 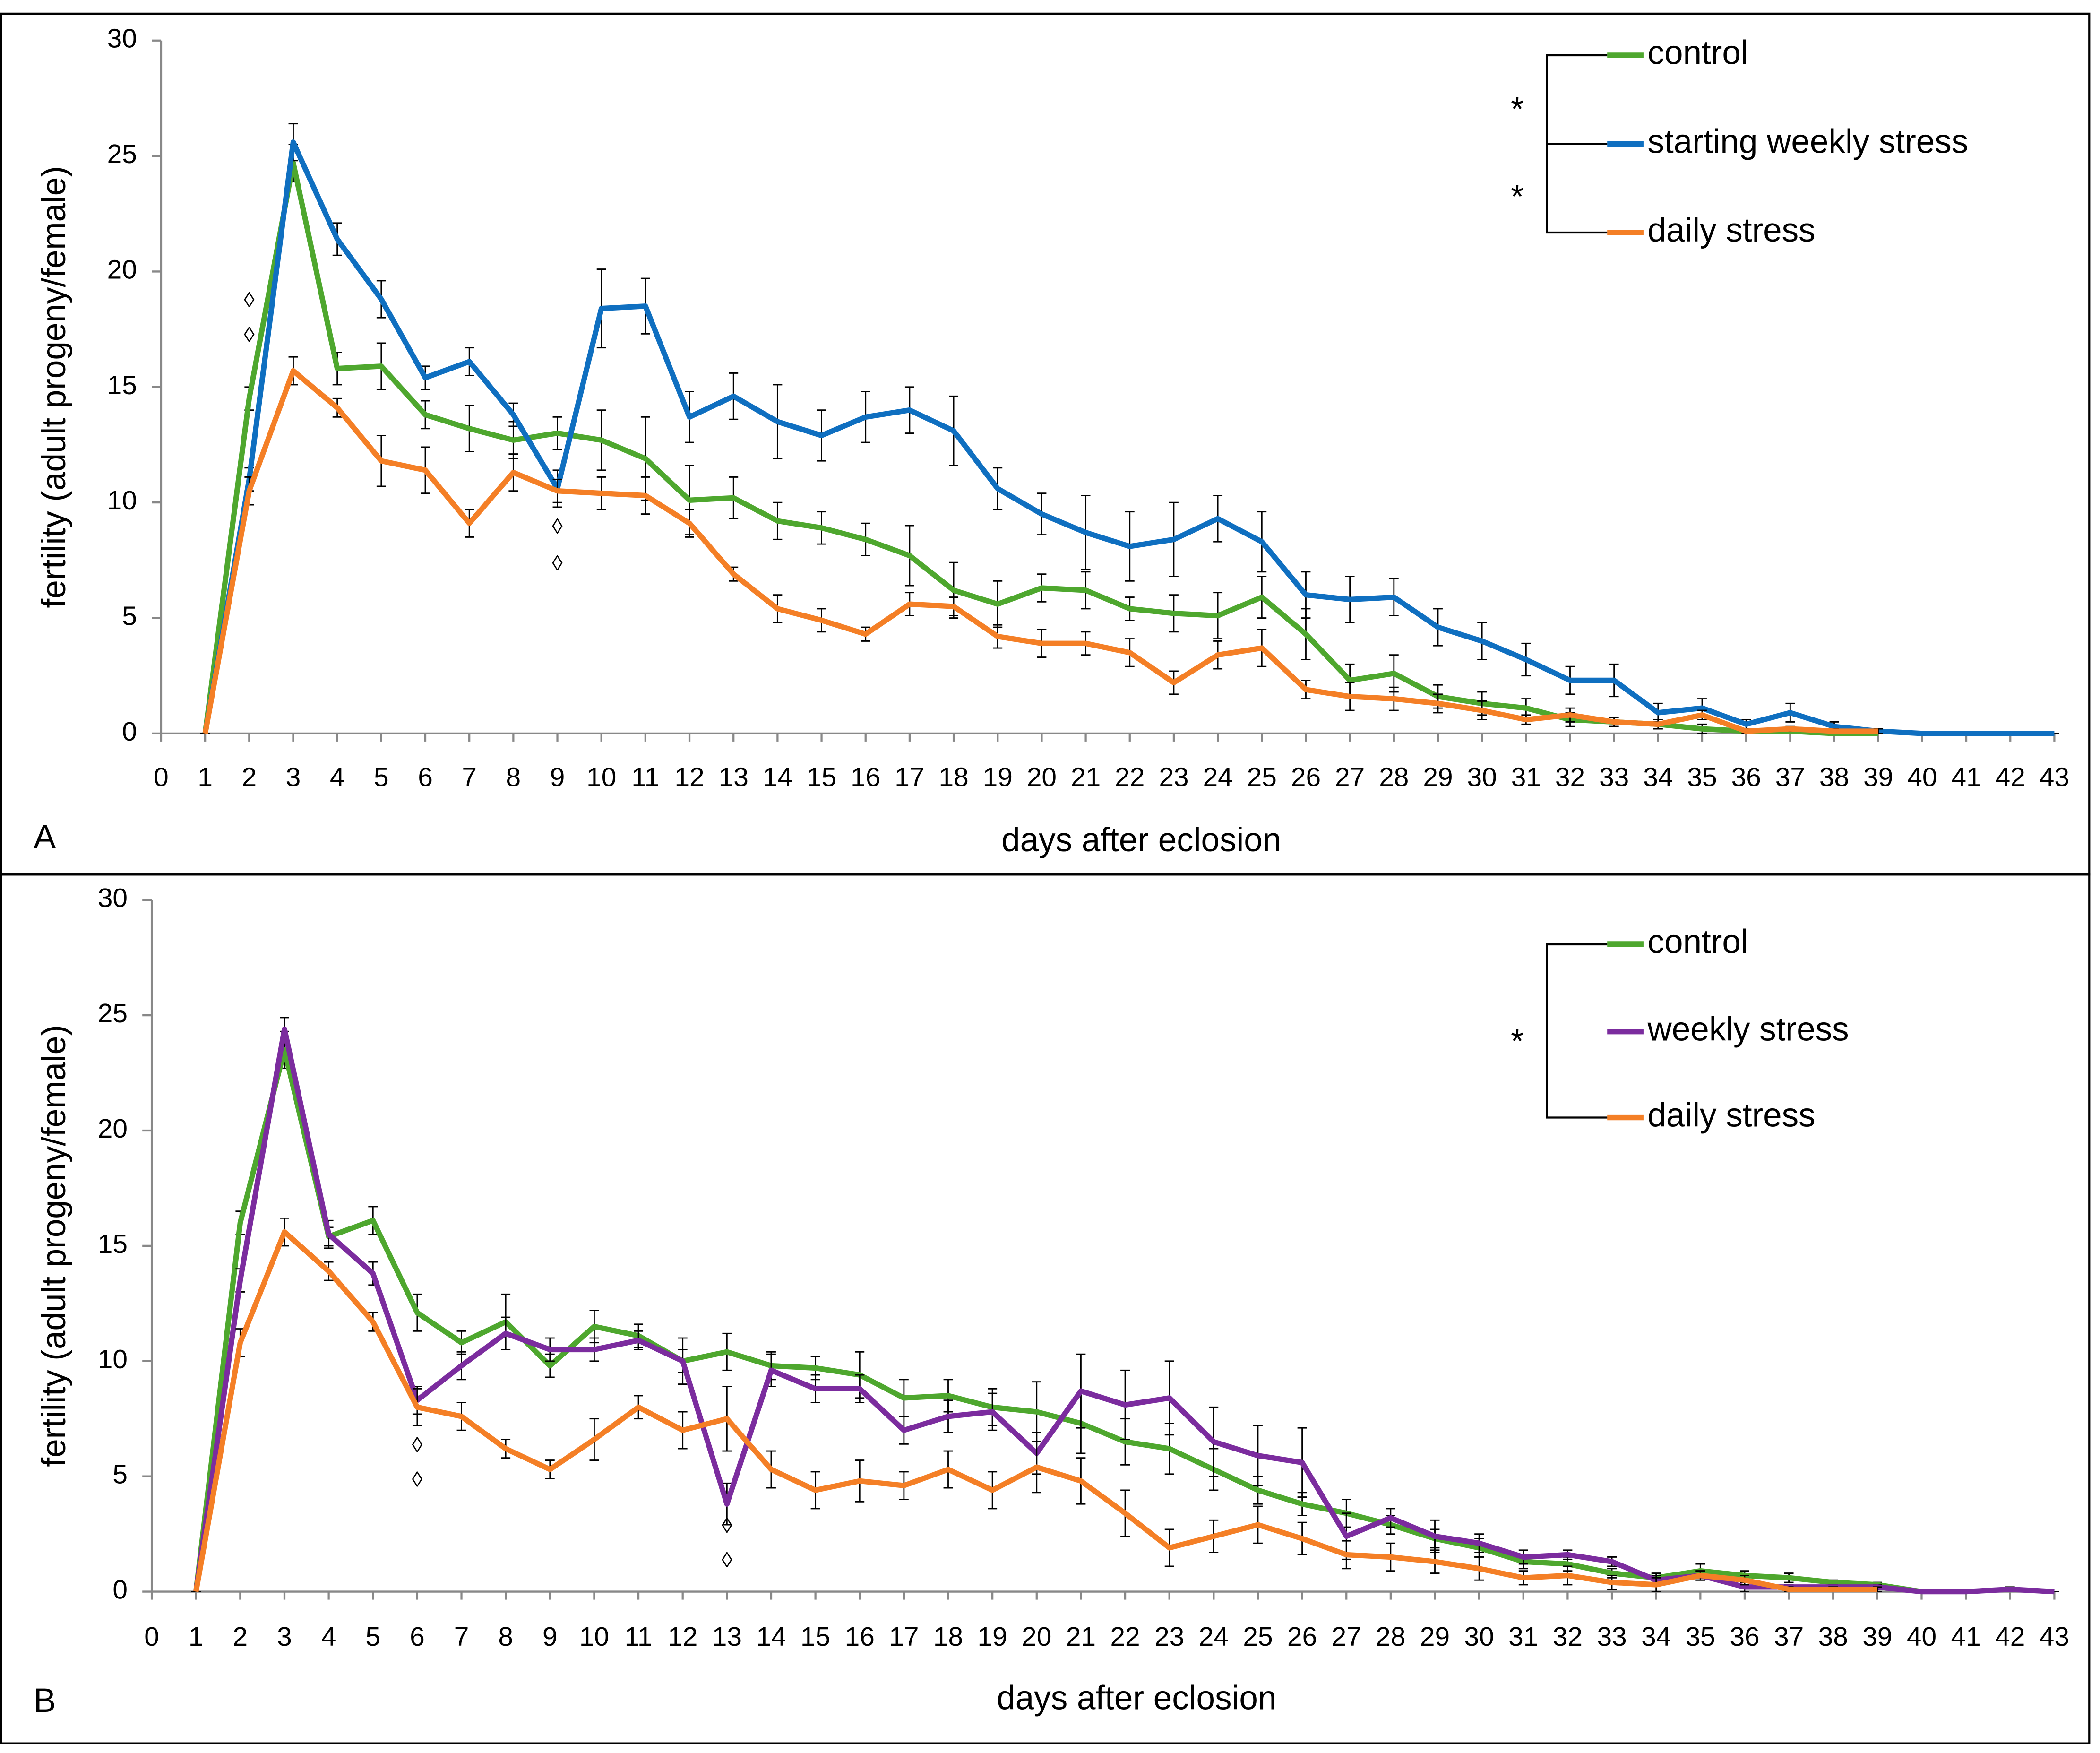 I want to click on y-tick-label: 20, so click(x=122, y=270).